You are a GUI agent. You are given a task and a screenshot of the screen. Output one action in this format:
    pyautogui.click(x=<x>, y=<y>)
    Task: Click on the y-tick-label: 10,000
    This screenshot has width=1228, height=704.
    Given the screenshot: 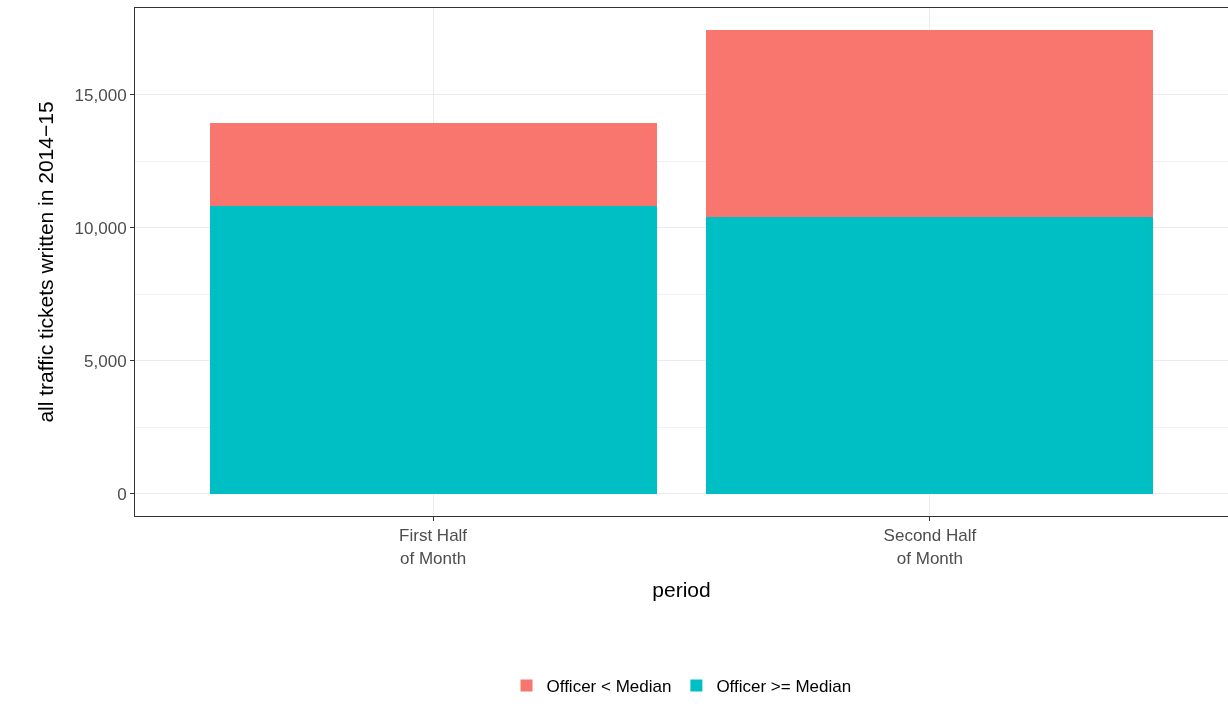 What is the action you would take?
    pyautogui.click(x=100, y=228)
    